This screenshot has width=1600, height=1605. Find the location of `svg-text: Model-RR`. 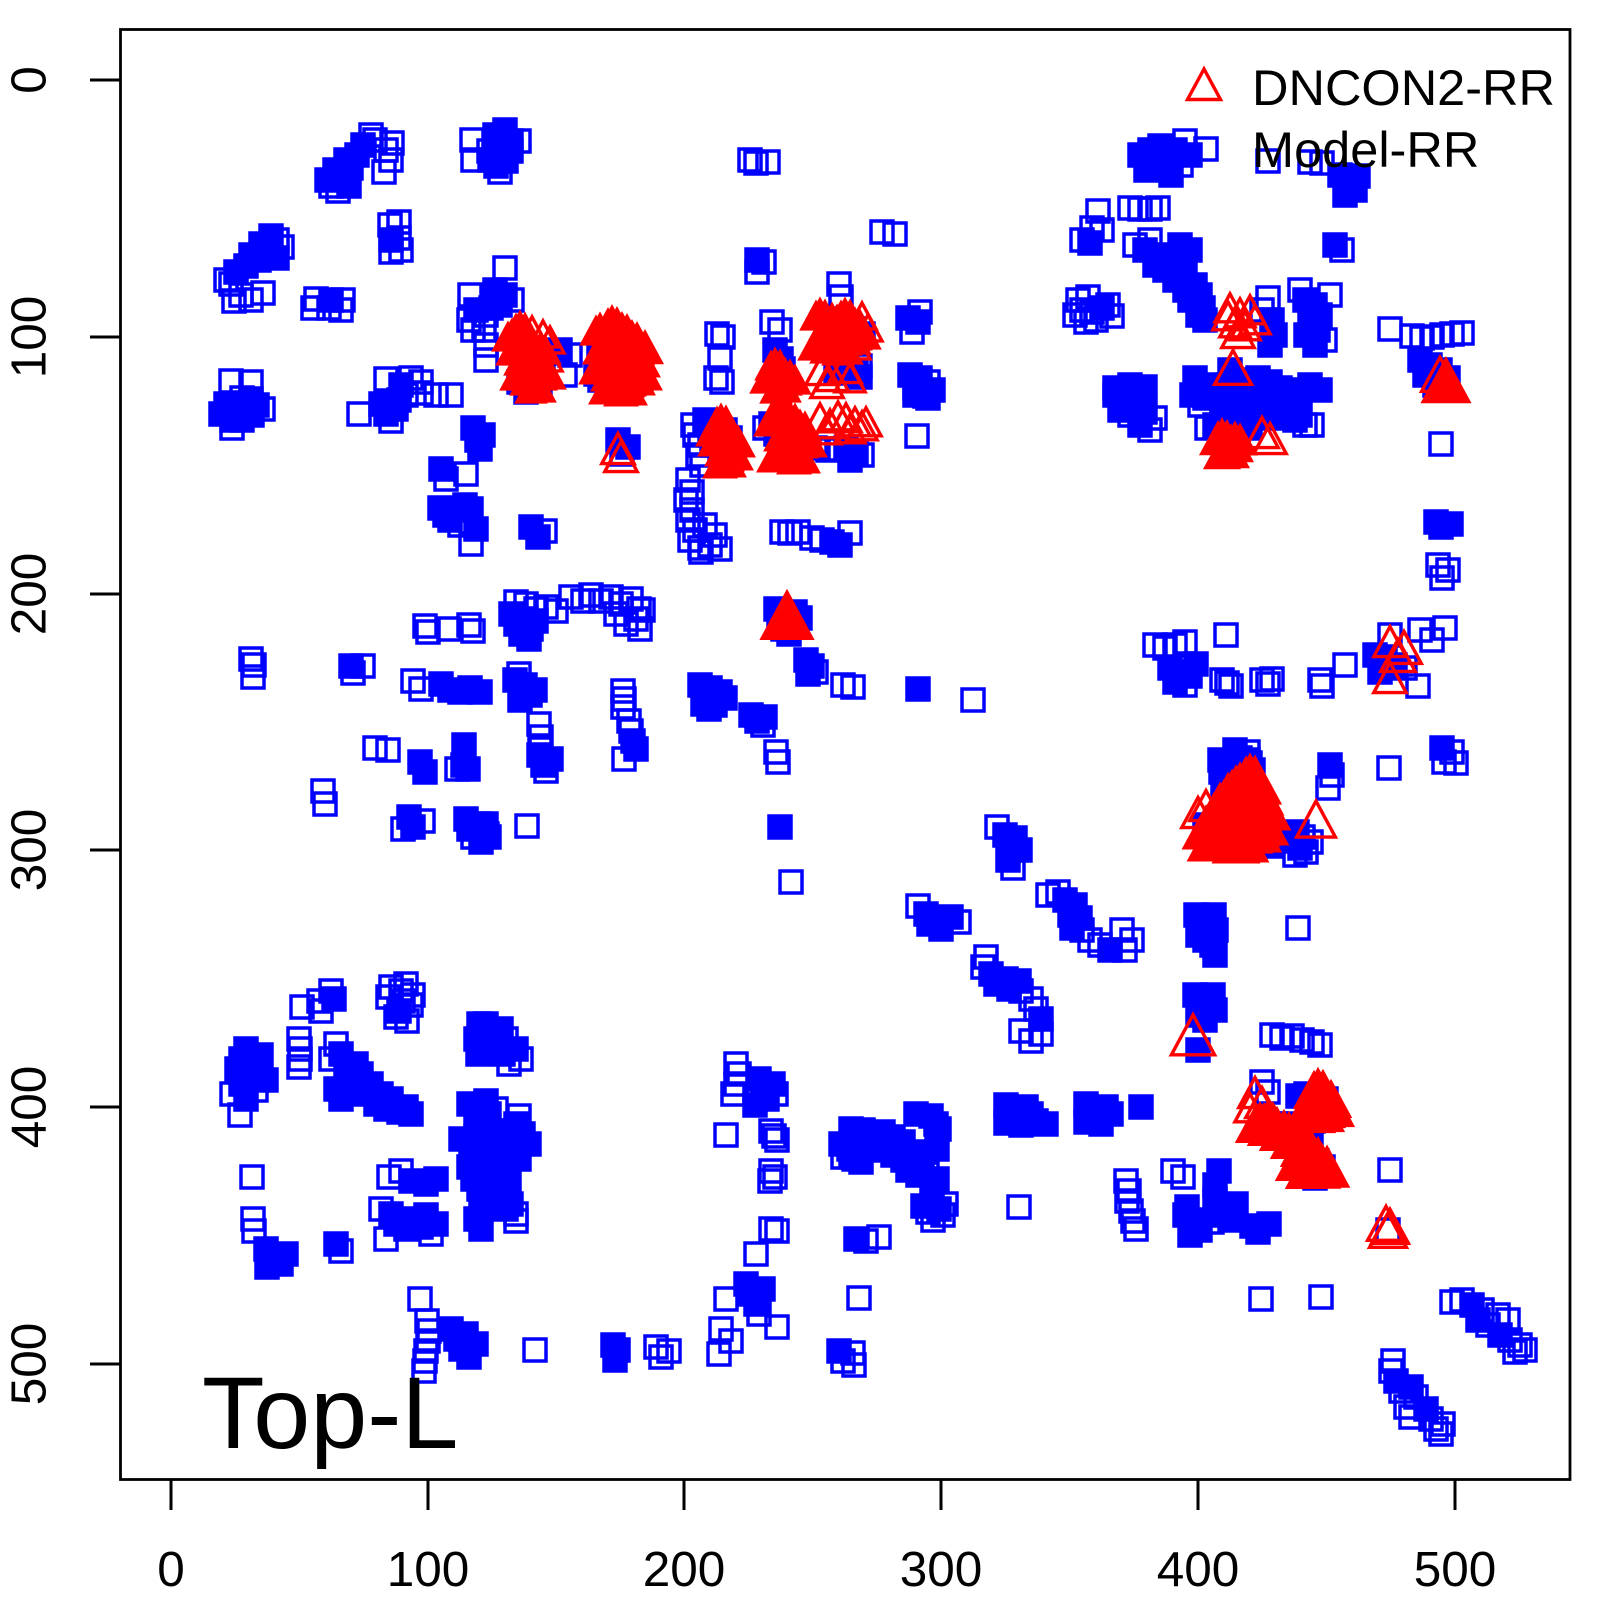

svg-text: Model-RR is located at coordinates (1365, 149).